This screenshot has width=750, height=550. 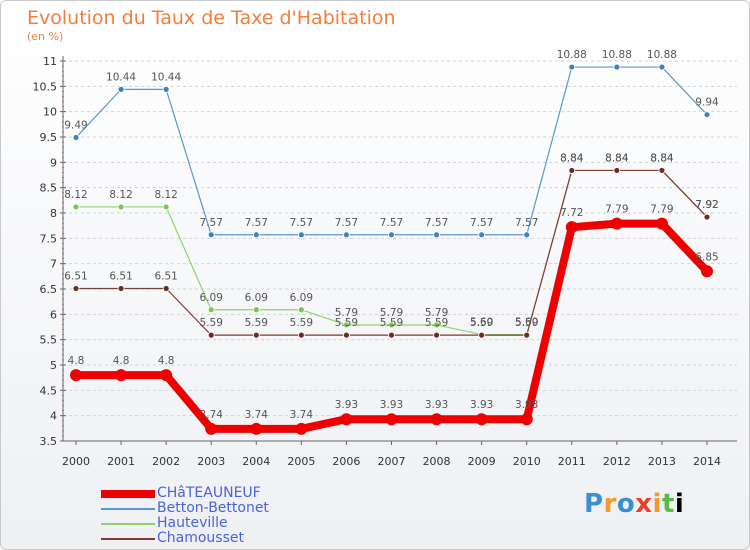 What do you see at coordinates (211, 461) in the screenshot?
I see `x-tick-label: 2003` at bounding box center [211, 461].